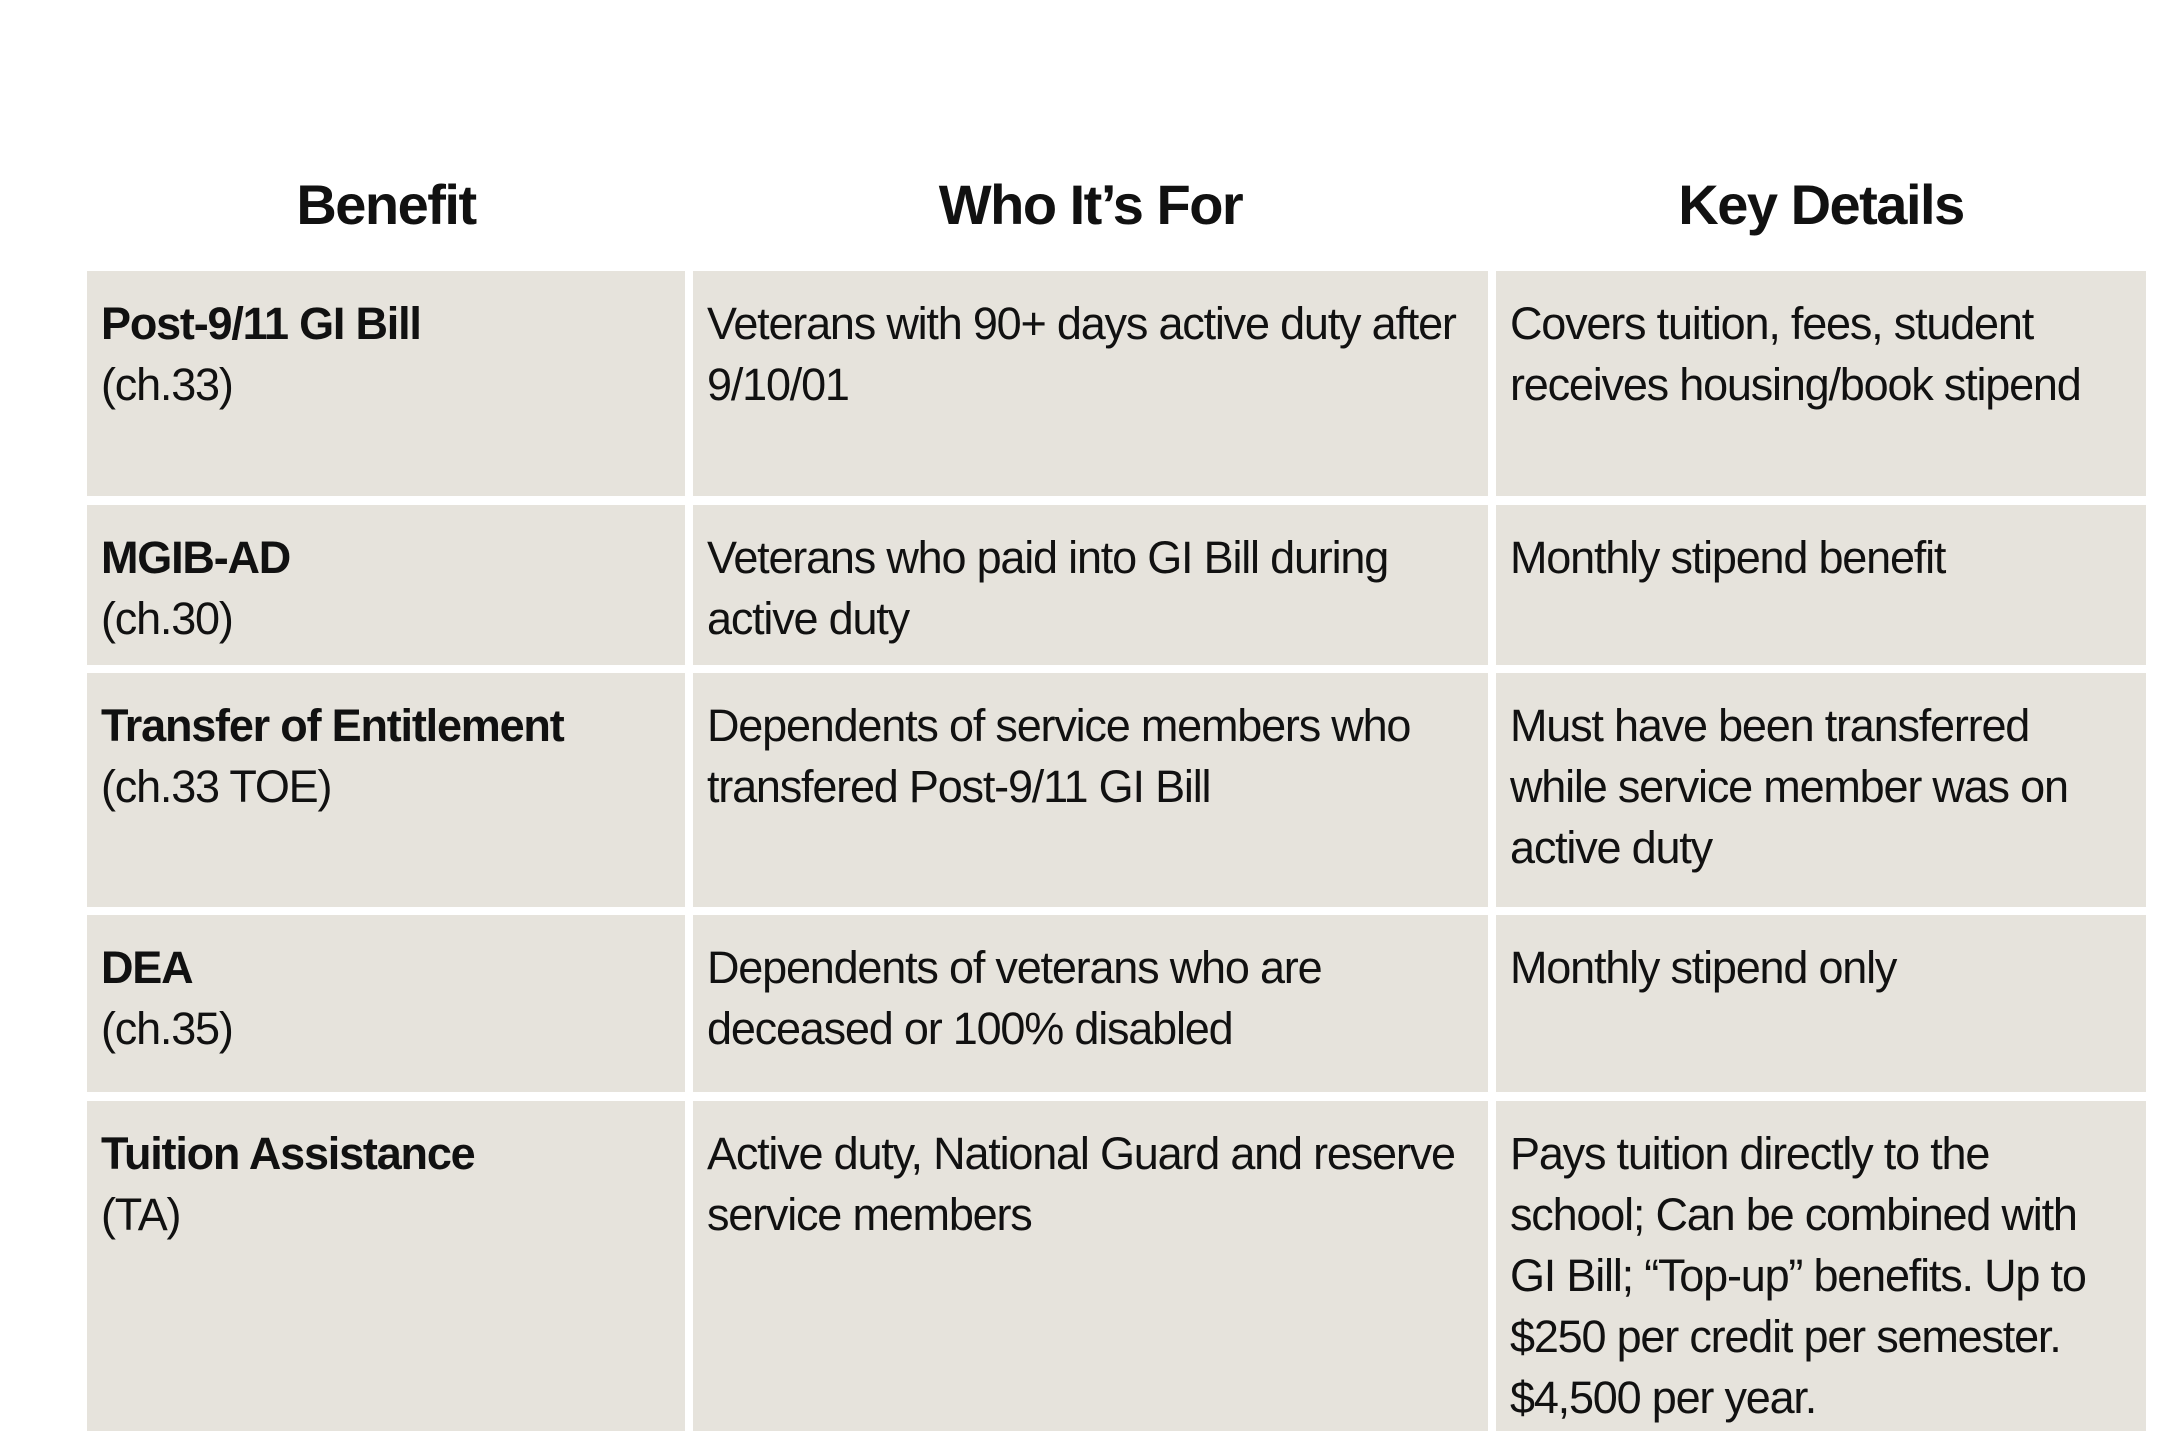  What do you see at coordinates (261, 323) in the screenshot?
I see `benefit-name: Post-9/11 GI Bill` at bounding box center [261, 323].